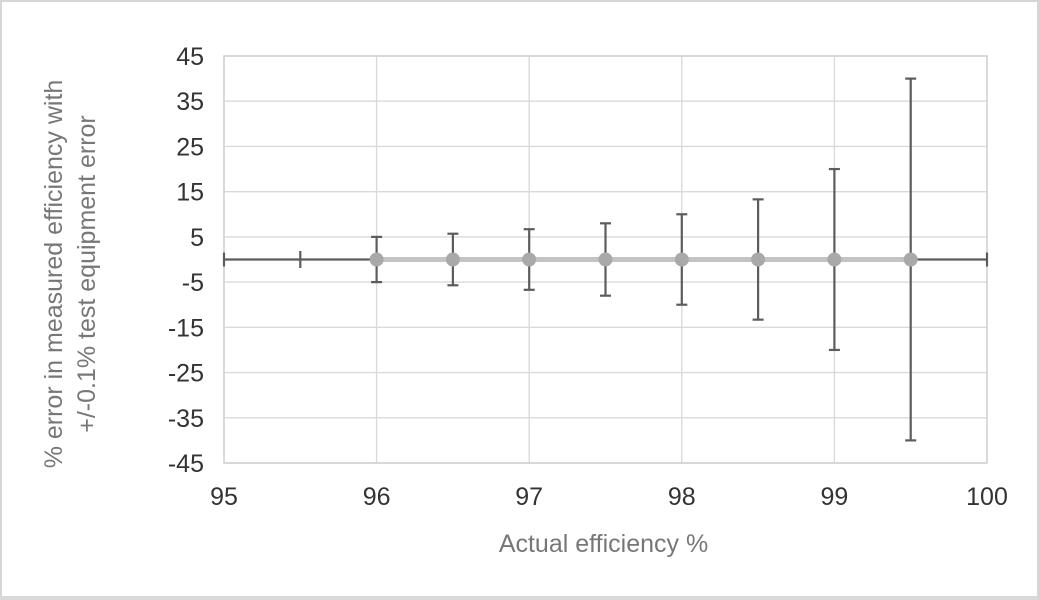 The image size is (1039, 600). Describe the element at coordinates (87, 274) in the screenshot. I see `y-axis-title-line2: +/-0.1% test equipment error` at that location.